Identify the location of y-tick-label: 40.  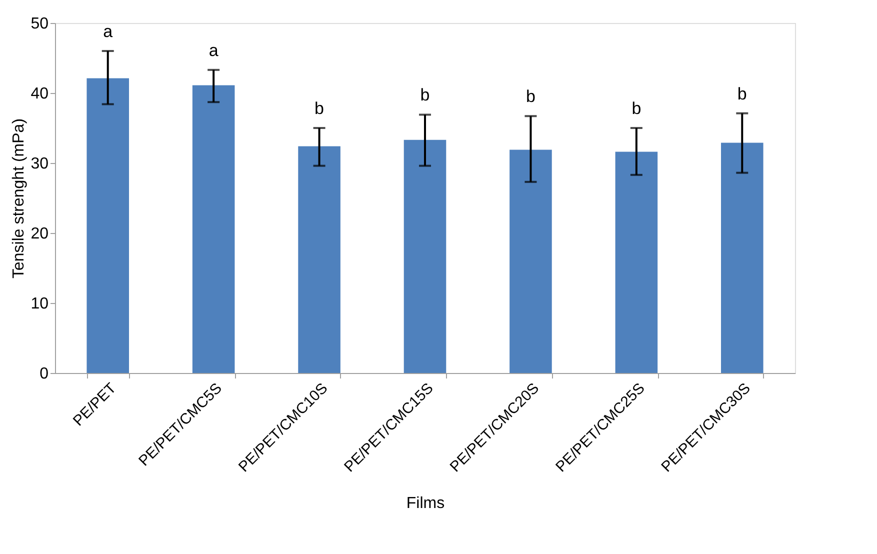
(39, 94).